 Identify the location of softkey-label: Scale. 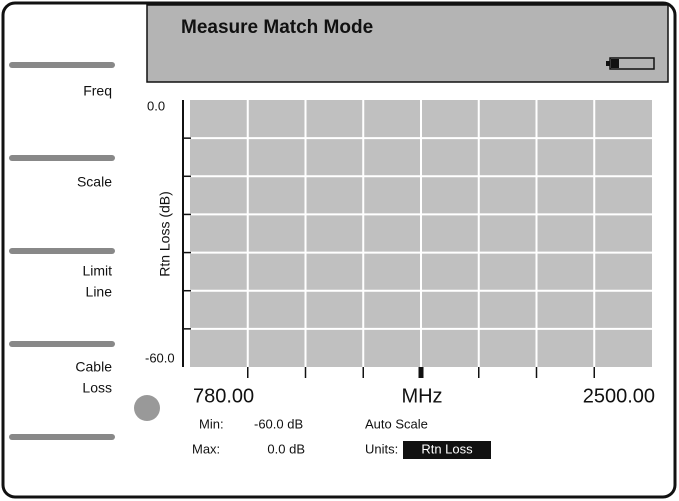
(94, 182).